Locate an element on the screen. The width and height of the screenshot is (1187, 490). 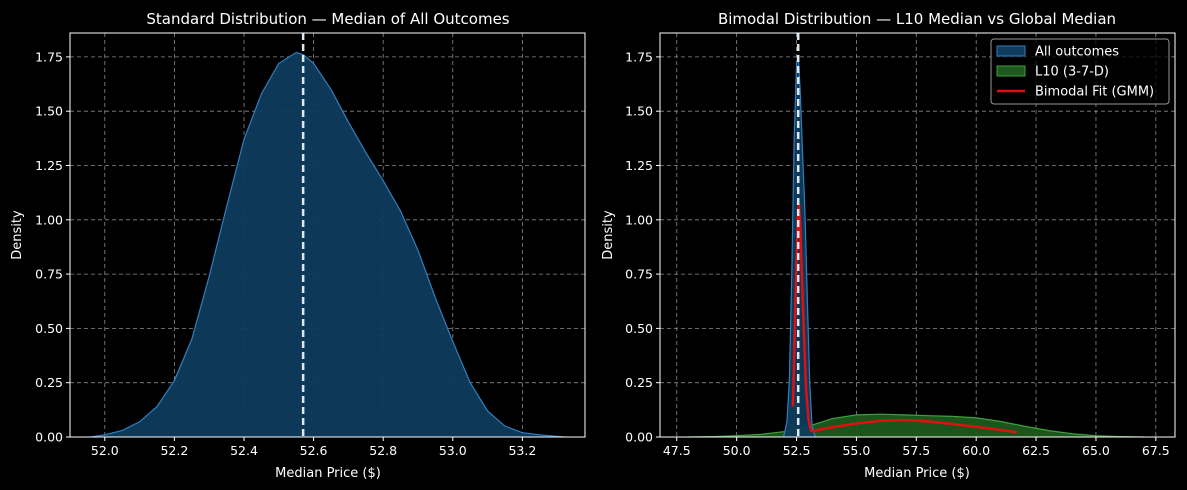
right-xtick-label: 57.5 is located at coordinates (916, 450).